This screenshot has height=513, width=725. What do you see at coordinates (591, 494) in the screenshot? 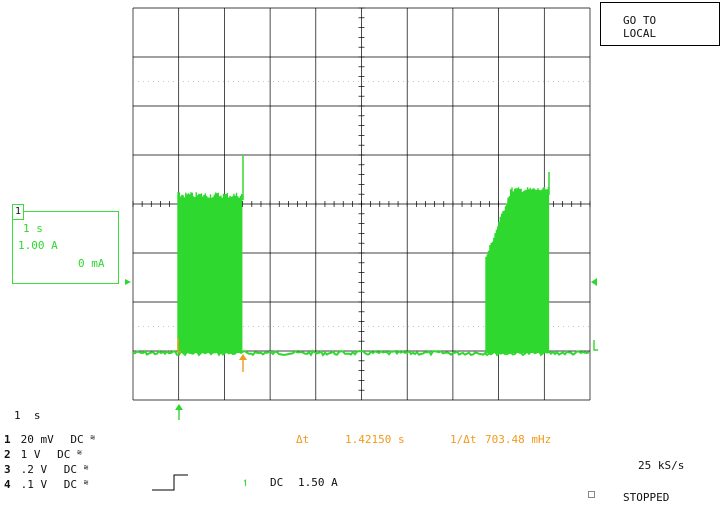
I see `run-state-icon` at bounding box center [591, 494].